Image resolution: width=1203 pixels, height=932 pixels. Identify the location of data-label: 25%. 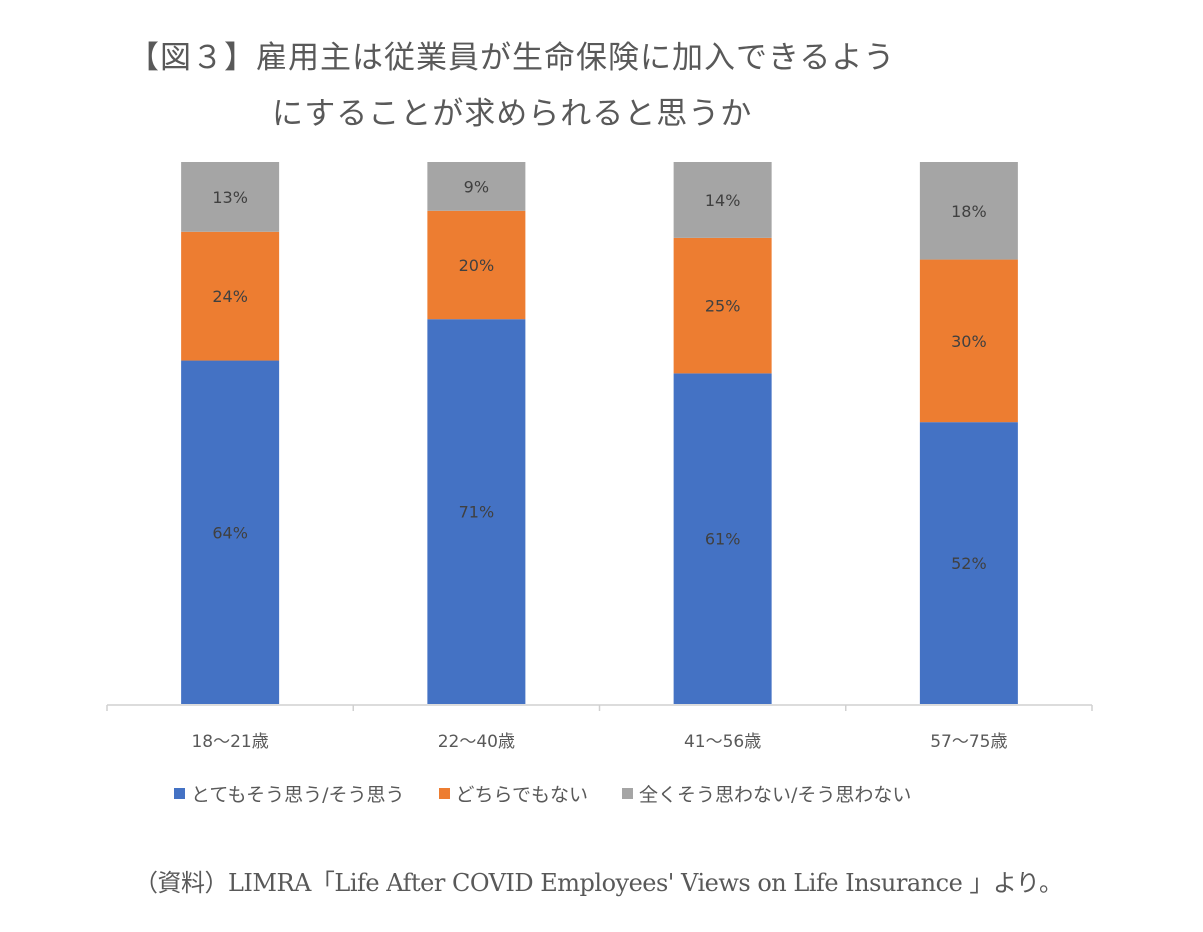
(723, 306).